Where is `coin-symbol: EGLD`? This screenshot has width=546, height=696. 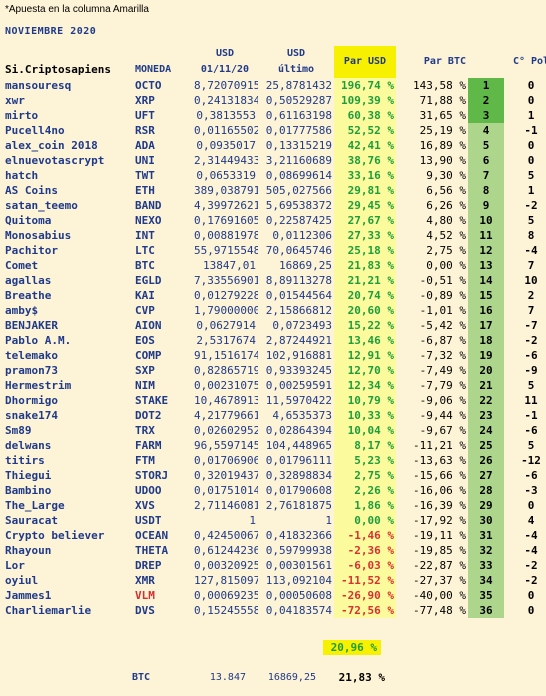 coin-symbol: EGLD is located at coordinates (148, 280).